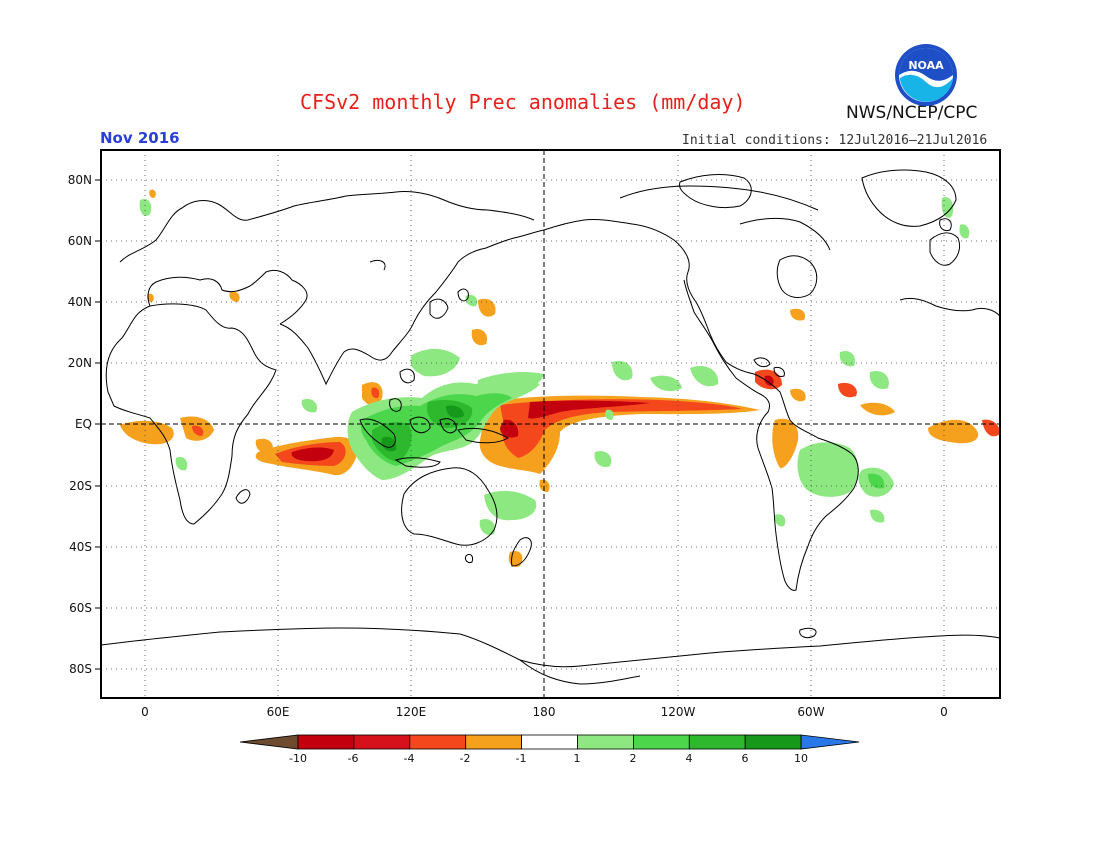  I want to click on lat-ticks, so click(98, 424).